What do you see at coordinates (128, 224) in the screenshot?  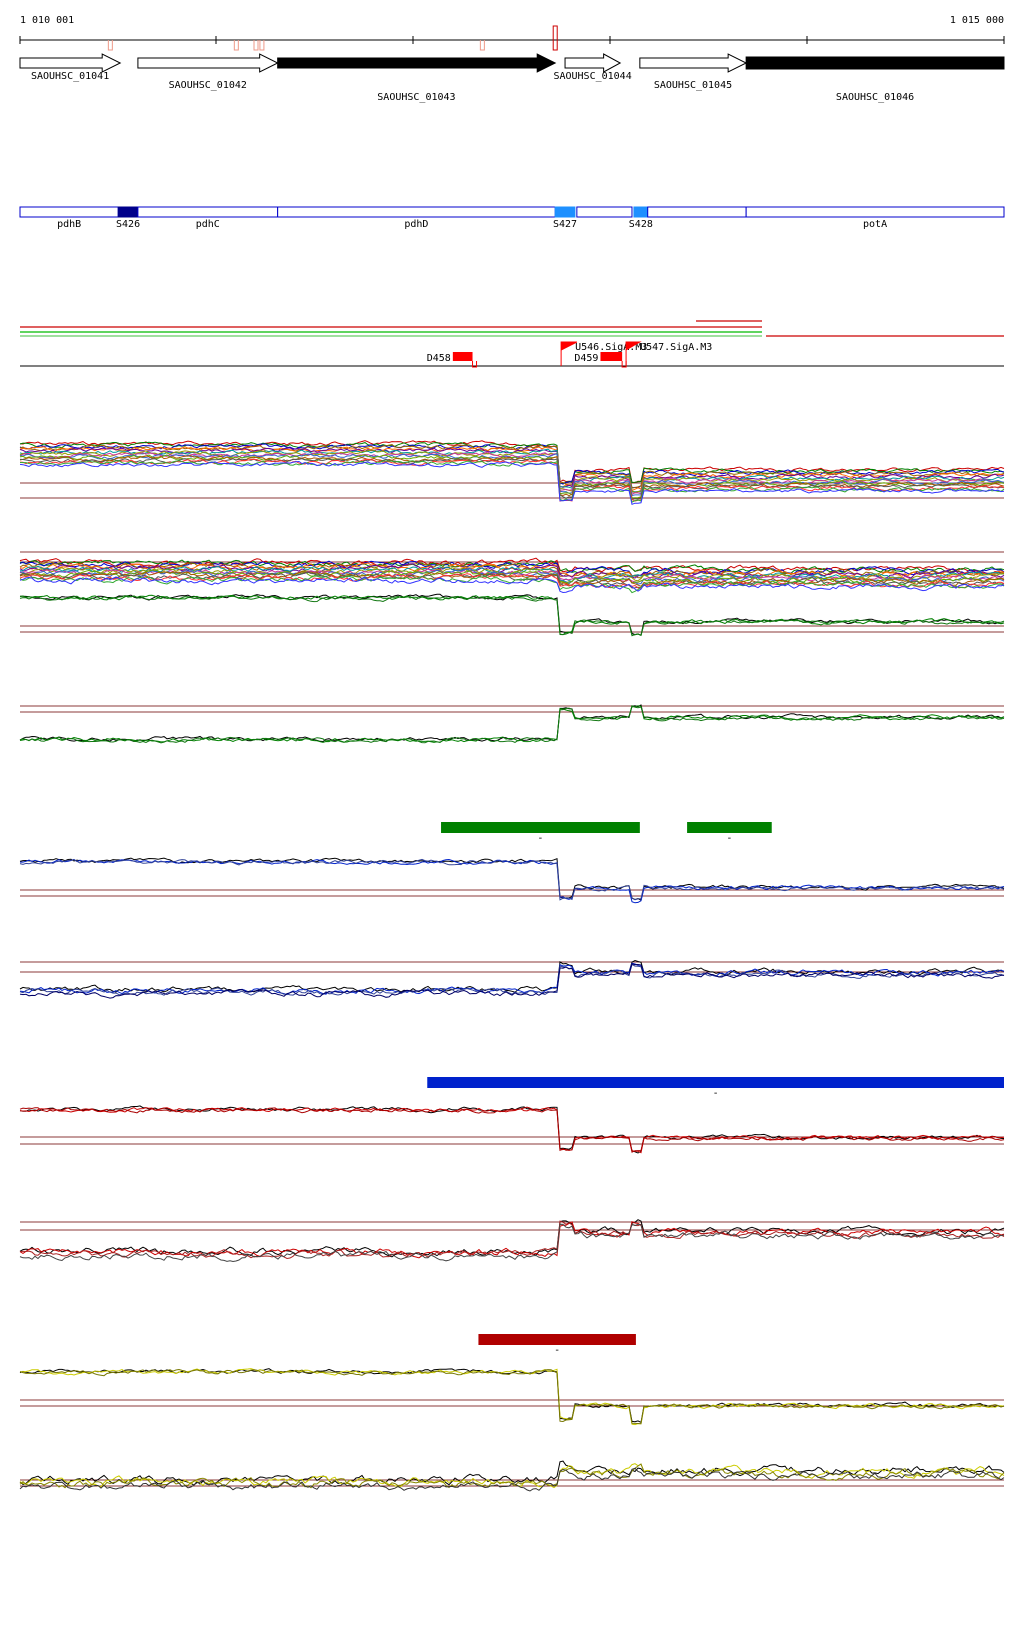 I see `feature-label: S426` at bounding box center [128, 224].